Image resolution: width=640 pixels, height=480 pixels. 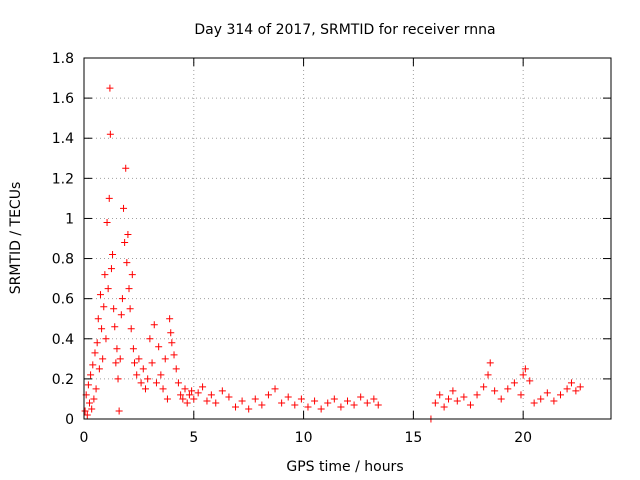 What do you see at coordinates (63, 179) in the screenshot?
I see `y-tick-label: 1.2` at bounding box center [63, 179].